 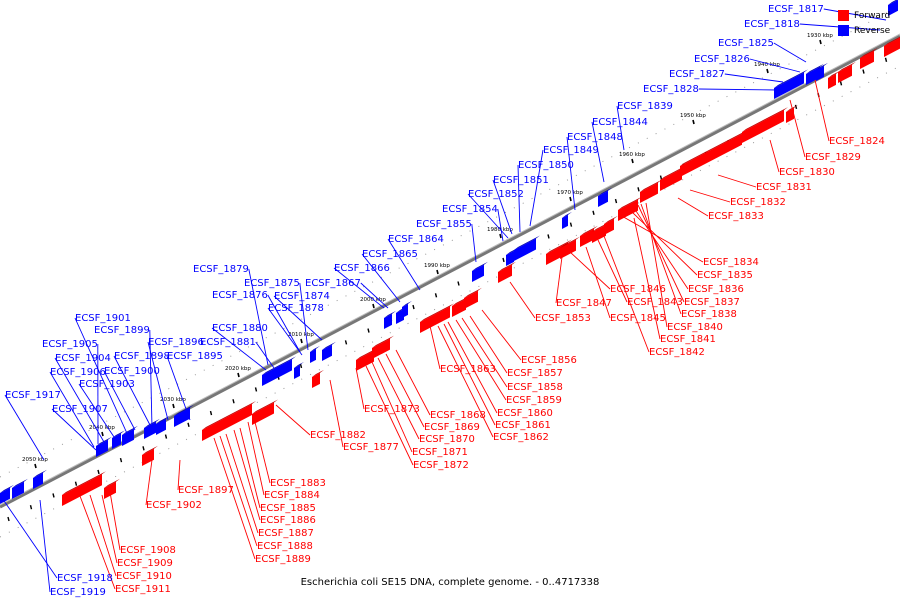 What do you see at coordinates (693, 116) in the screenshot?
I see `scale-label: 1950 kbp` at bounding box center [693, 116].